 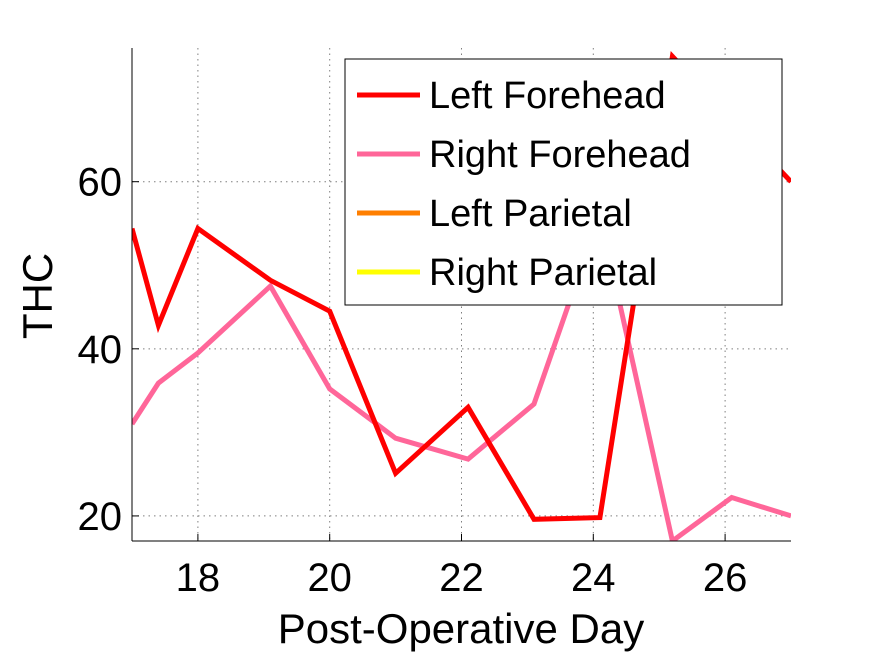 I want to click on x-tick-label: 18, so click(x=198, y=578).